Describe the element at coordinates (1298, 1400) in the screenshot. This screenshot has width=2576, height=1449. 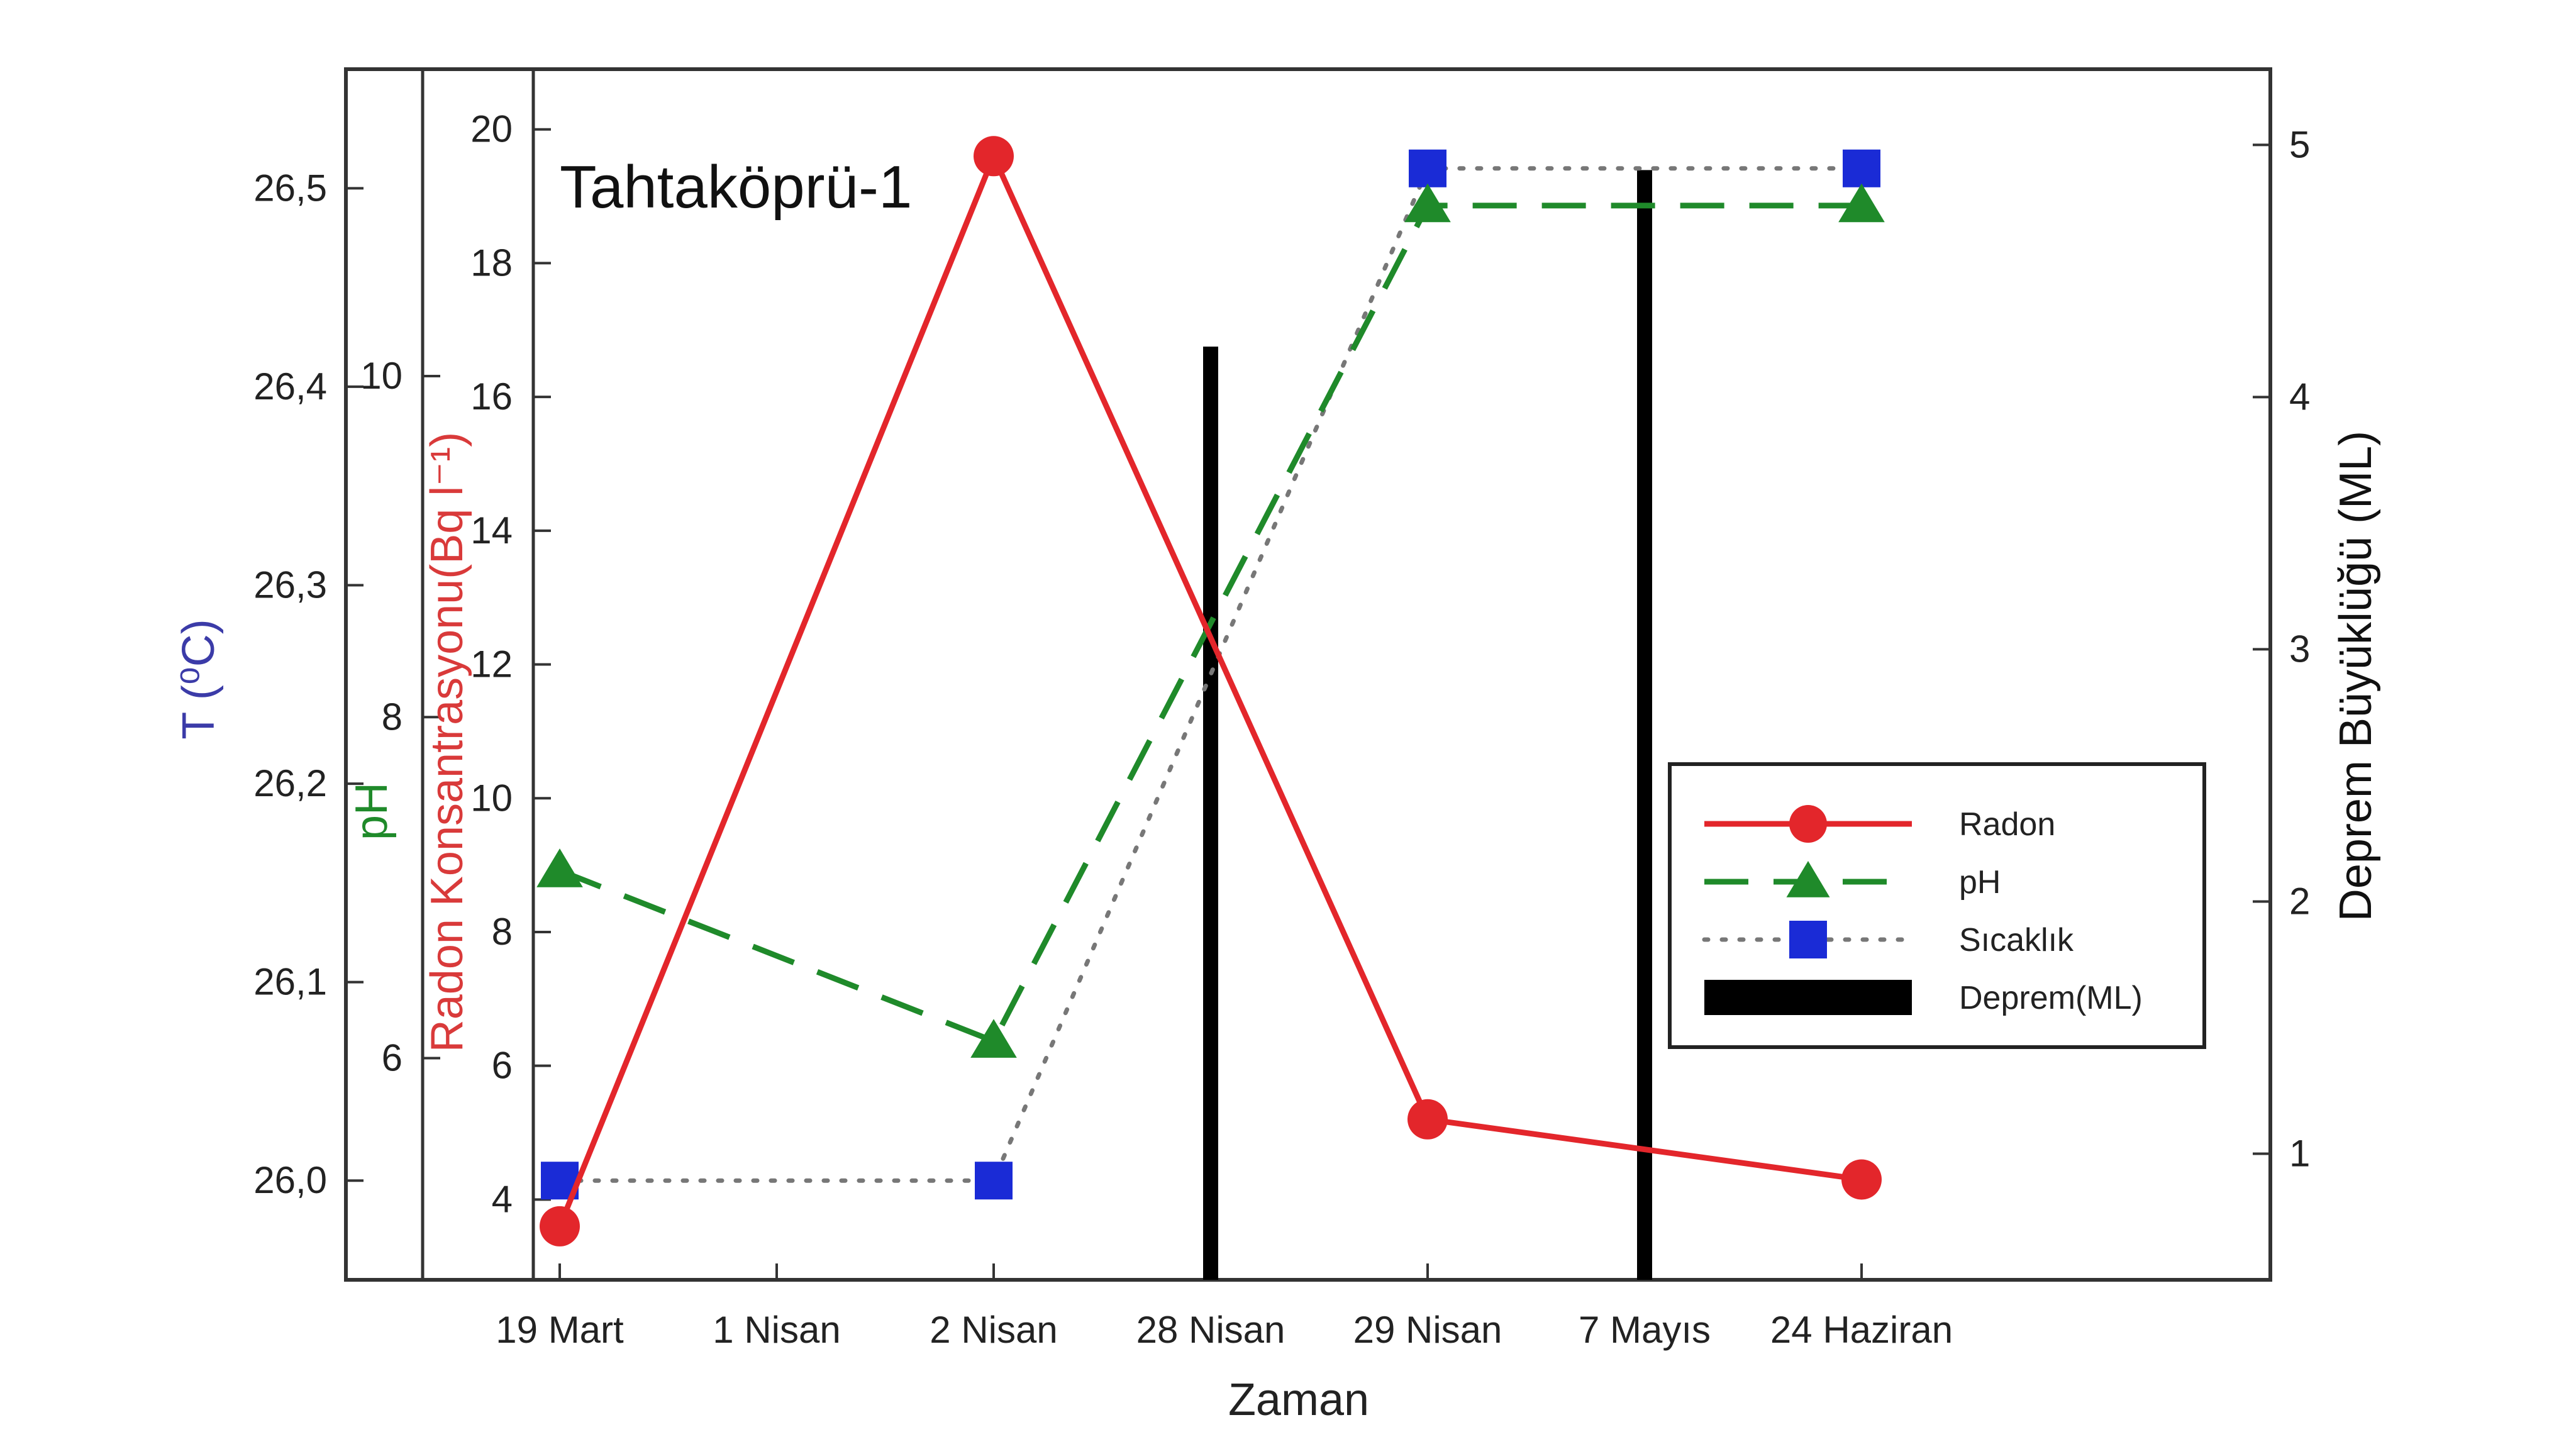
I see `x-axis-title: Zaman` at that location.